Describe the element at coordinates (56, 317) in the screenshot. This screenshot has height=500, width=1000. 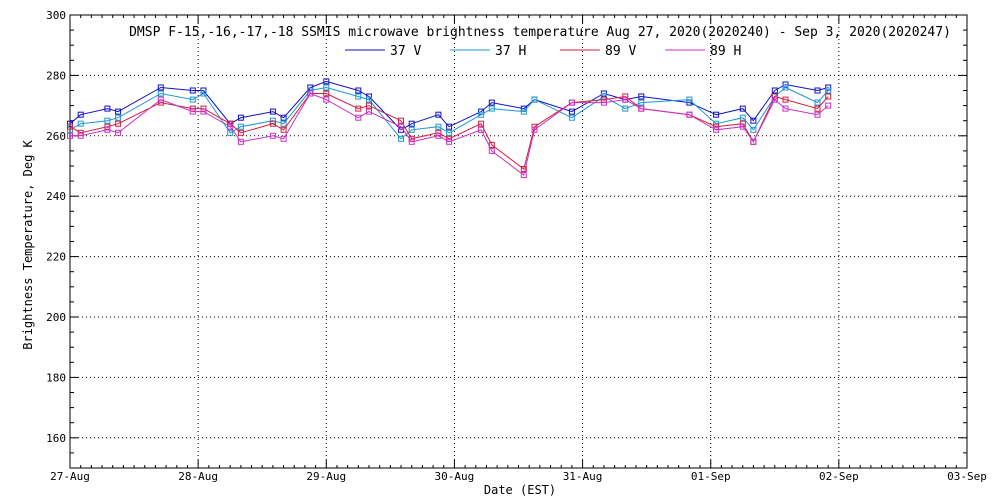
I see `y-tick-label: 200` at that location.